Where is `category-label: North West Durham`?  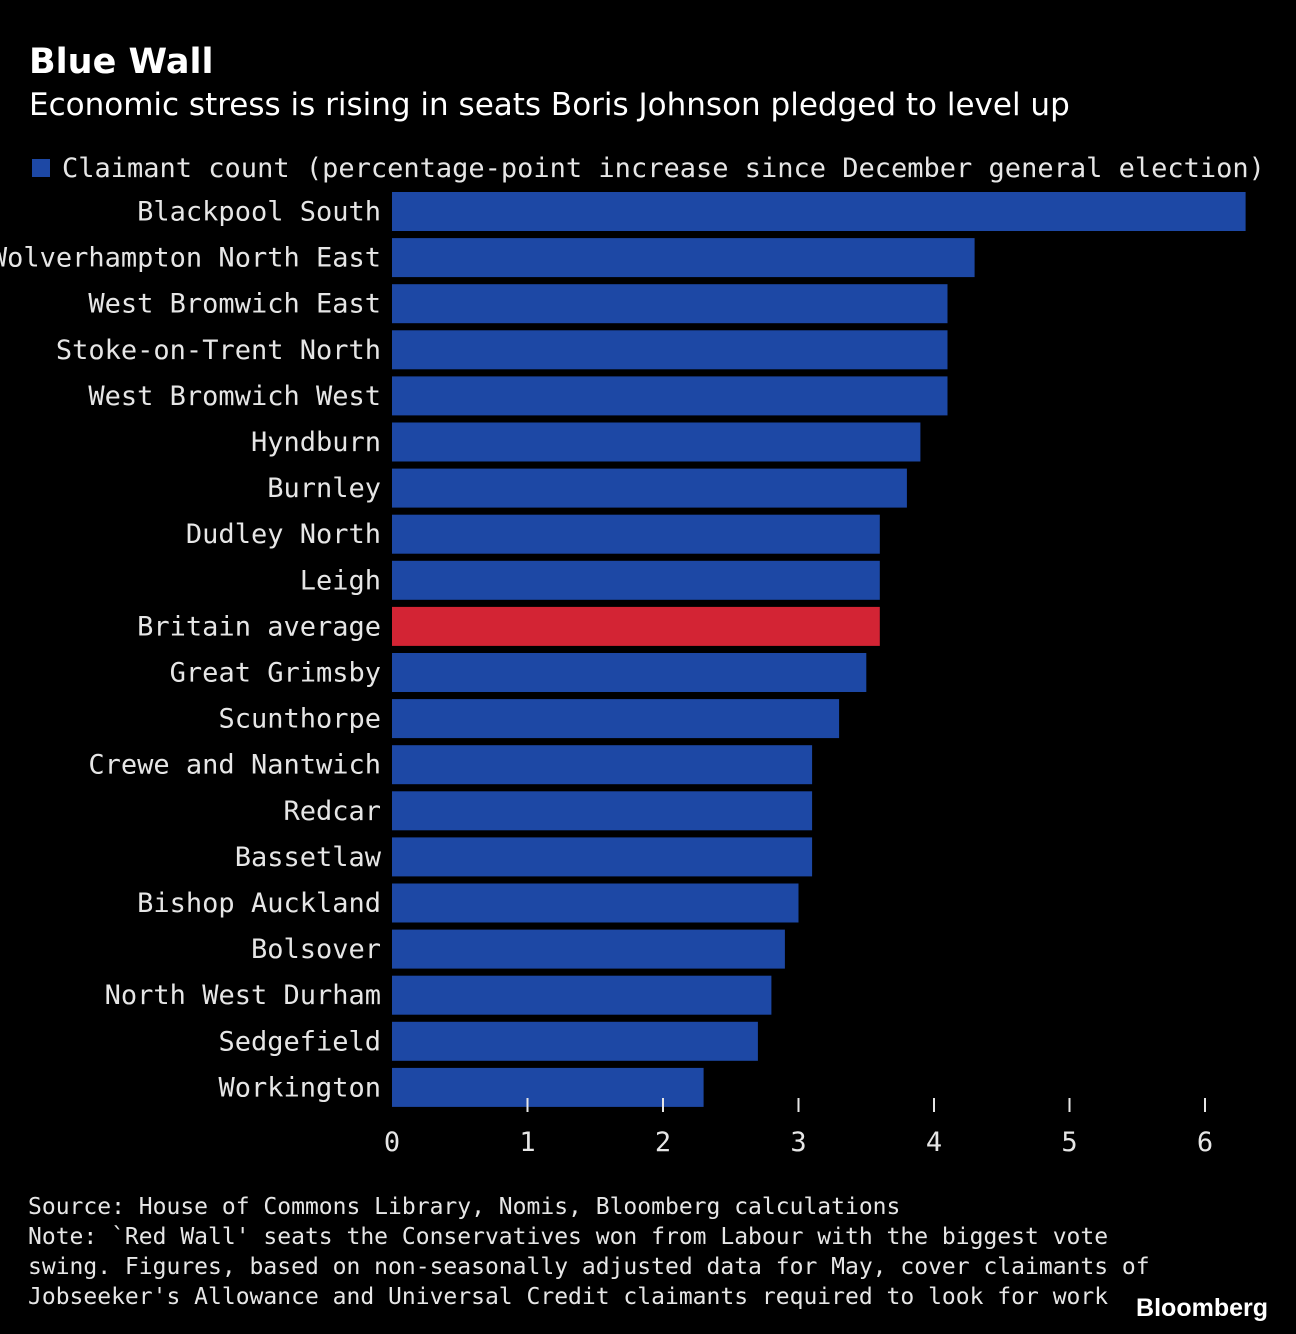 category-label: North West Durham is located at coordinates (243, 995).